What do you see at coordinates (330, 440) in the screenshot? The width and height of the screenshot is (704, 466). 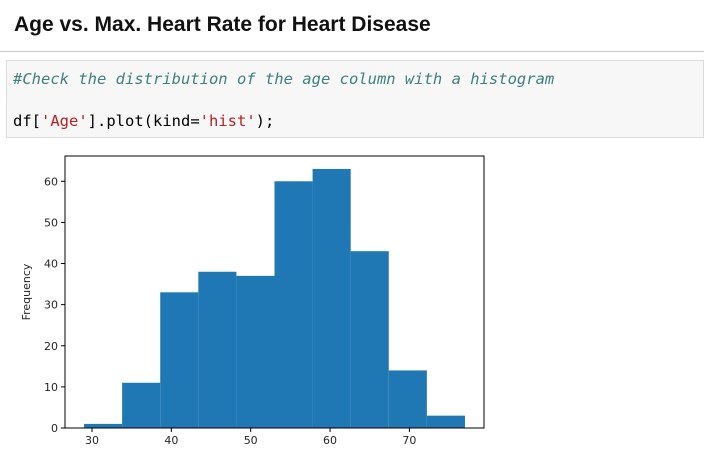 I see `x-tick-label: 60` at bounding box center [330, 440].